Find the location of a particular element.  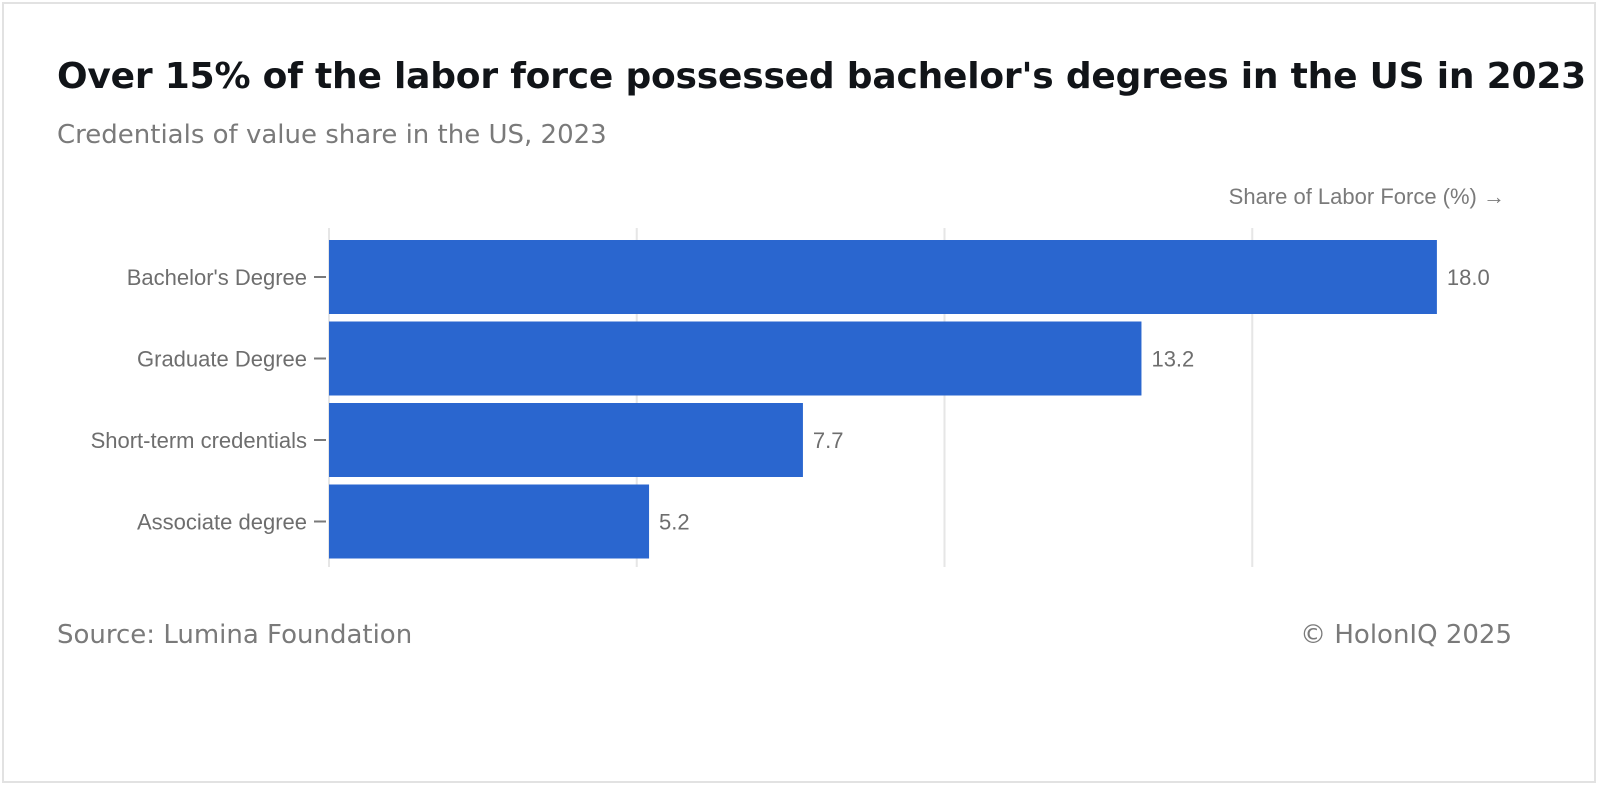

category-label: Bachelor's Degree is located at coordinates (217, 277).